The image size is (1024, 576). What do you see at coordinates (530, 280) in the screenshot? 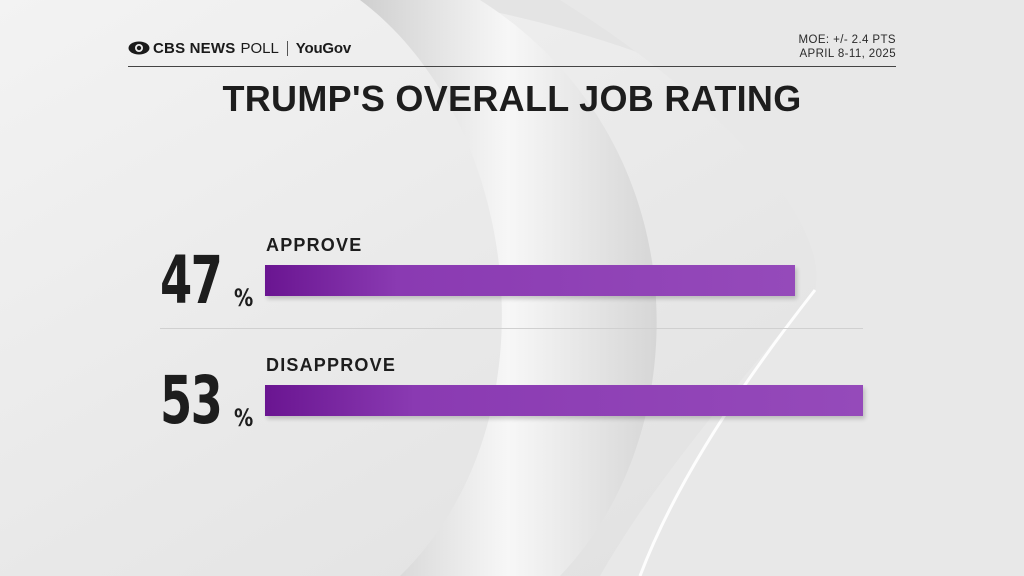
I see `bar-approve` at bounding box center [530, 280].